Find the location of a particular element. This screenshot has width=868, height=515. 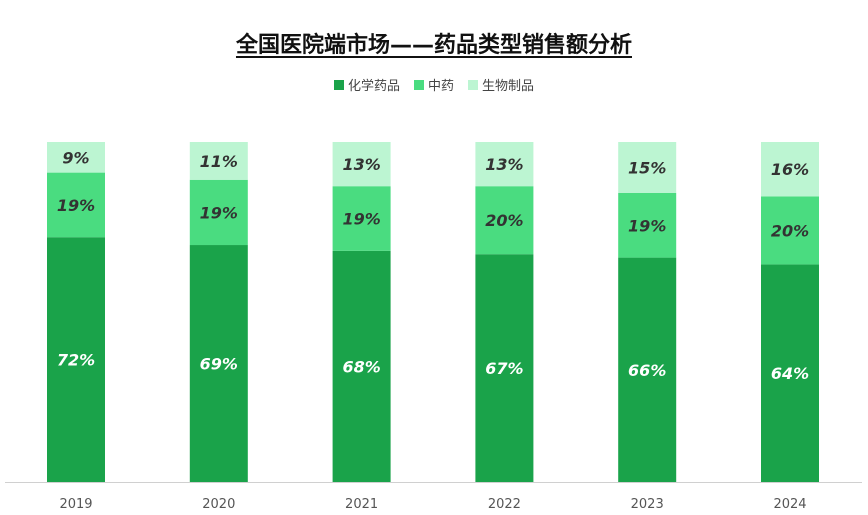

legend-label: 中药 is located at coordinates (440, 86).